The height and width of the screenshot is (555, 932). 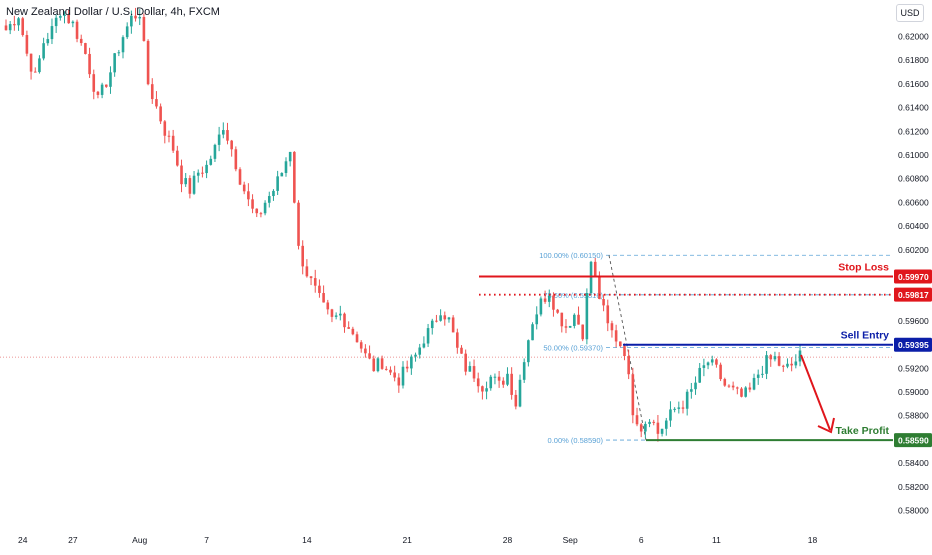 What do you see at coordinates (627, 348) in the screenshot?
I see `fib-trend-line` at bounding box center [627, 348].